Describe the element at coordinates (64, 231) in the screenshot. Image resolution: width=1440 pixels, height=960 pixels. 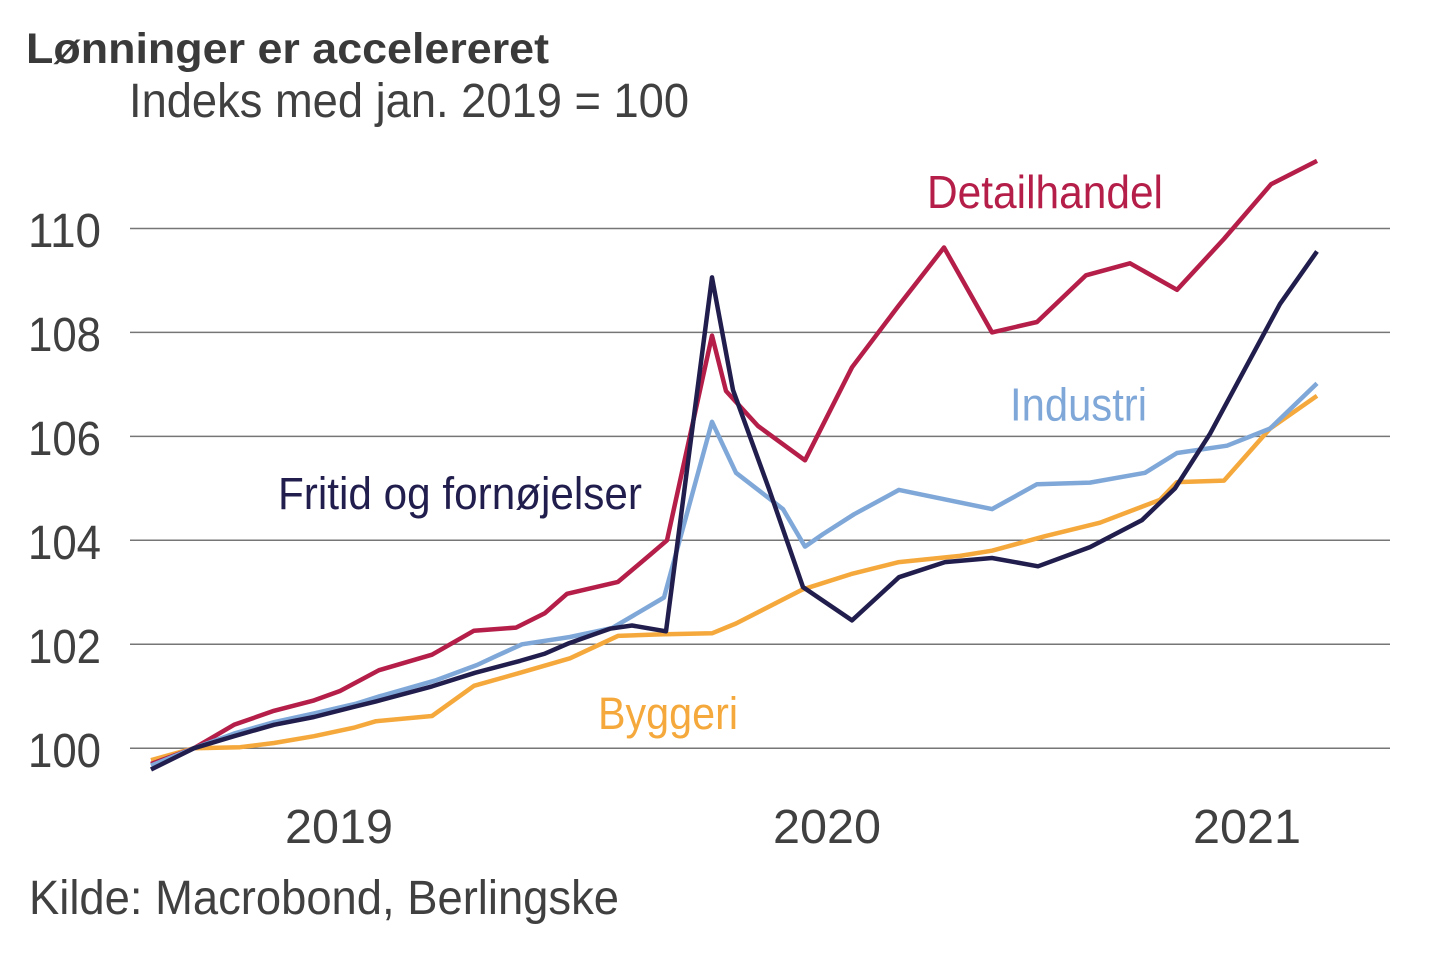
I see `svg-text: 110` at that location.